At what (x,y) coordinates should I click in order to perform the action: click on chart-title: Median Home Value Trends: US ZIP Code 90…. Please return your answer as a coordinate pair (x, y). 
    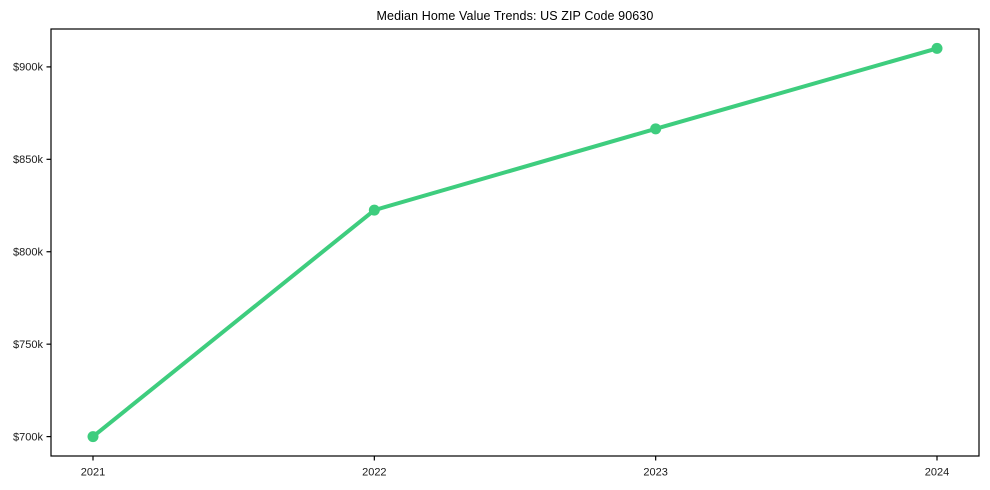
    Looking at the image, I should click on (515, 16).